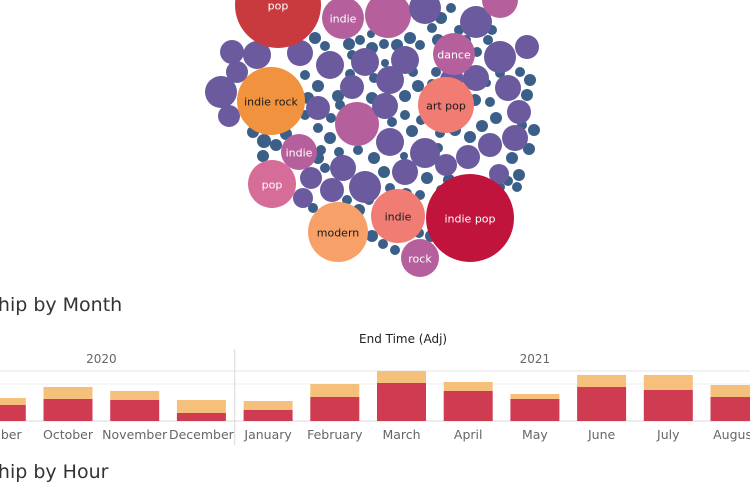  What do you see at coordinates (135, 434) in the screenshot?
I see `month-tick-label: November` at bounding box center [135, 434].